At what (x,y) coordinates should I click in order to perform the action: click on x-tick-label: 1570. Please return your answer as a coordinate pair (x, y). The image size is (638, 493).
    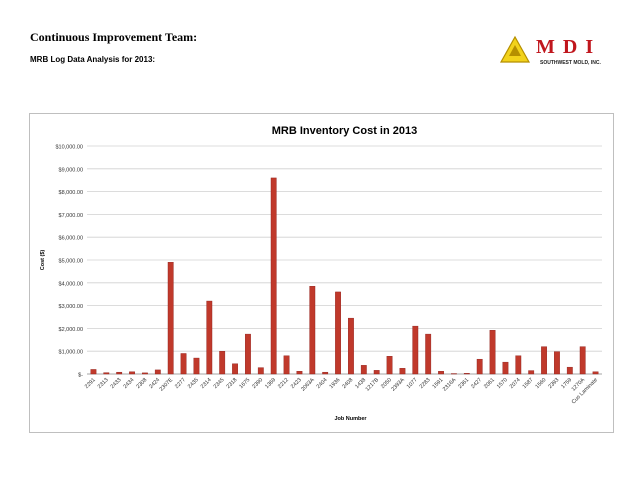
    Looking at the image, I should click on (502, 383).